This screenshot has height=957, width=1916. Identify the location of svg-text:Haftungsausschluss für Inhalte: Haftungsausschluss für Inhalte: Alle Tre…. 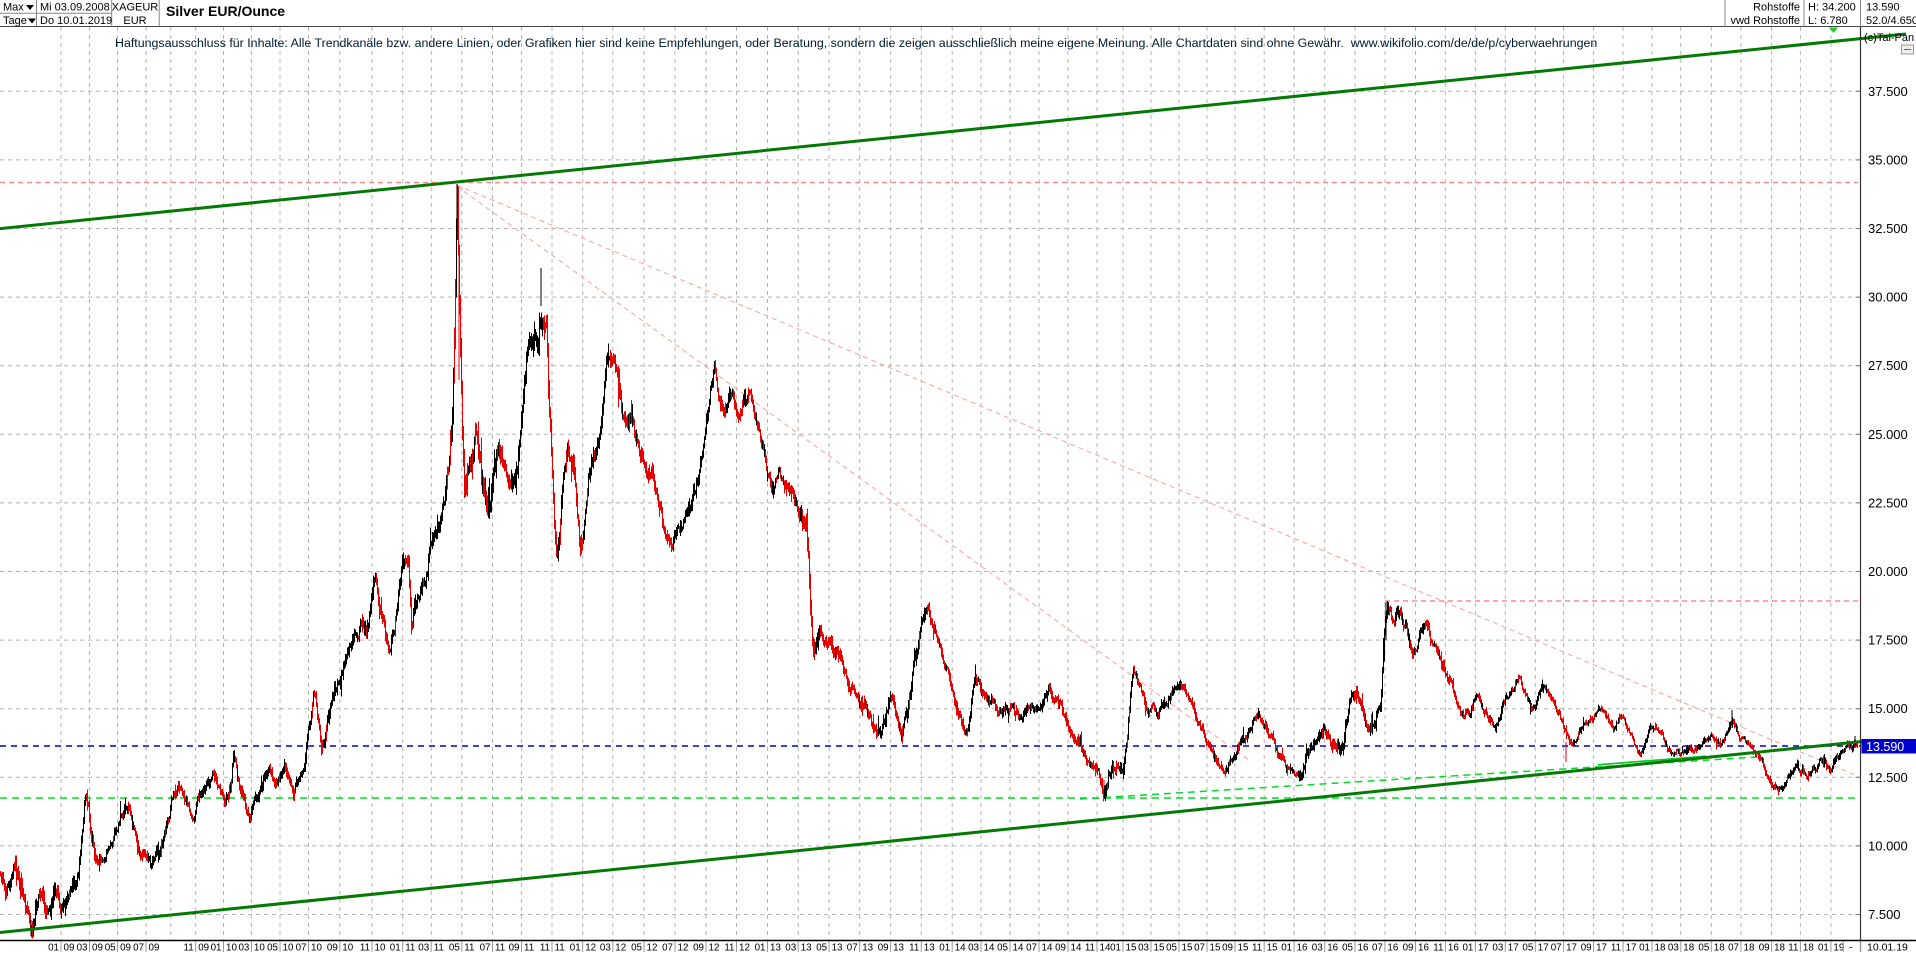
(856, 43).